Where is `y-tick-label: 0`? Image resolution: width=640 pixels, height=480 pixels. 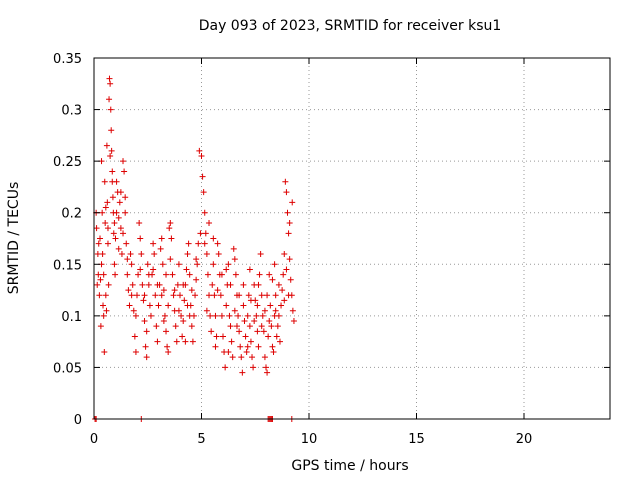 y-tick-label: 0 is located at coordinates (78, 420).